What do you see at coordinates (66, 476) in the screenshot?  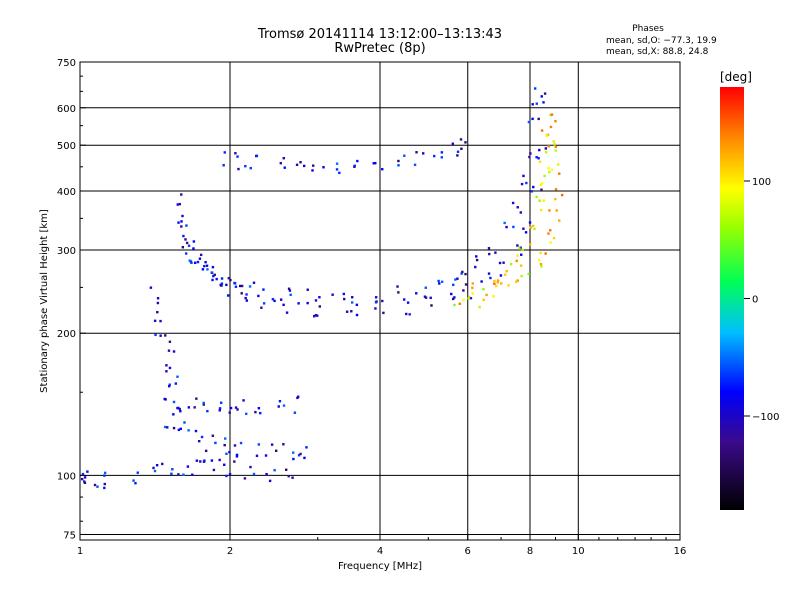 I see `y-tick-label: 100` at bounding box center [66, 476].